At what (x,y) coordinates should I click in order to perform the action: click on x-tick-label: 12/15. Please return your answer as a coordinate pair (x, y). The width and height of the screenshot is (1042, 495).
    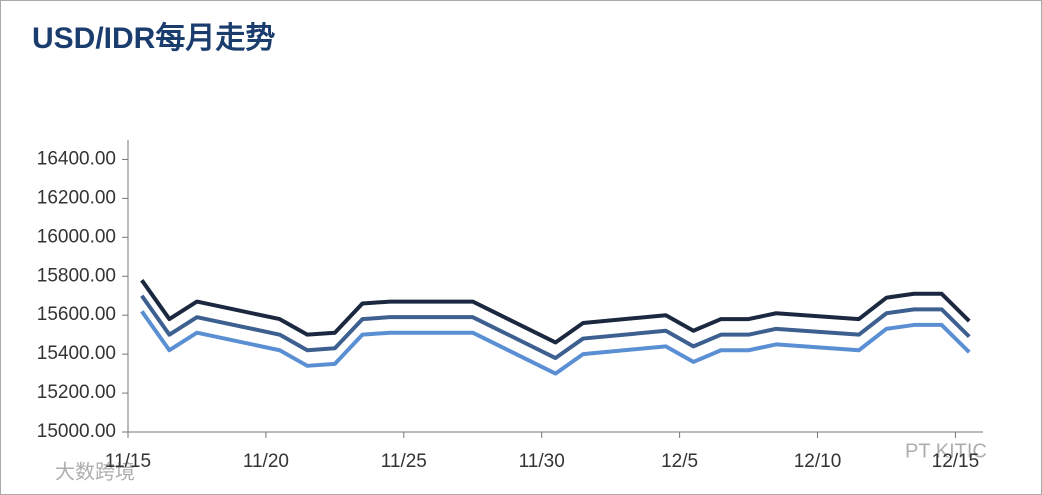
    Looking at the image, I should click on (956, 461).